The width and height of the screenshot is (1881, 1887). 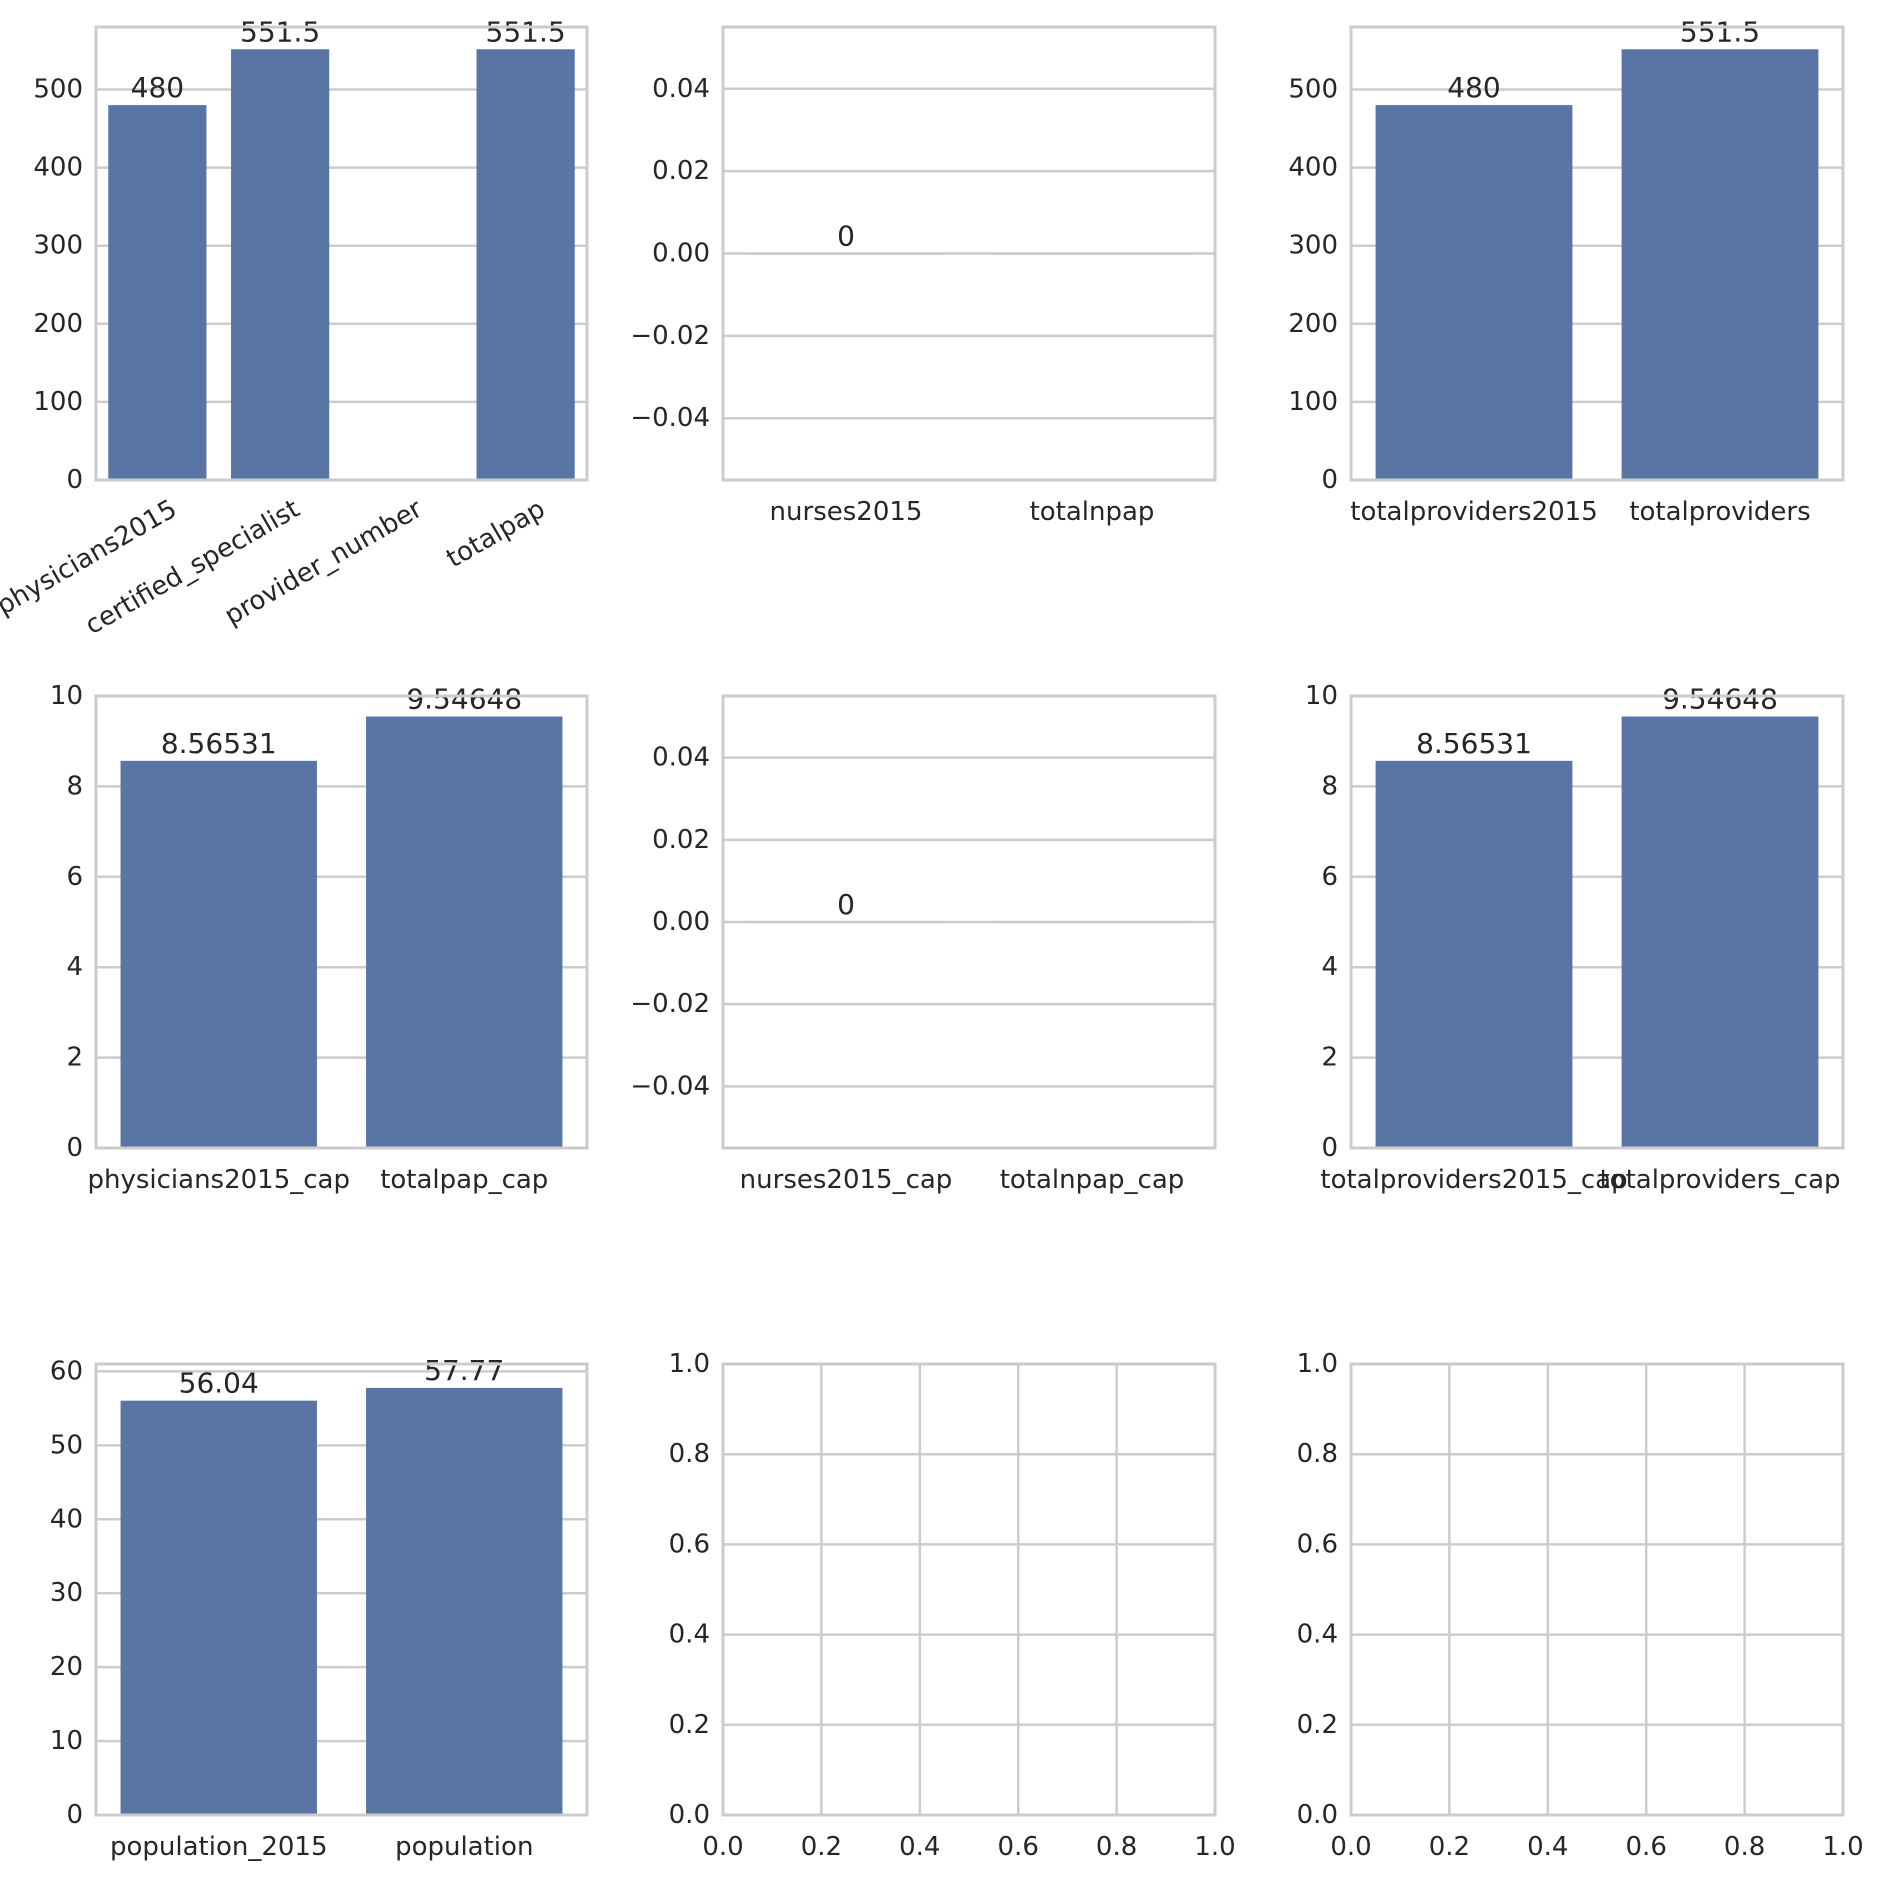 What do you see at coordinates (218, 954) in the screenshot?
I see `bar-physicians2015_cap` at bounding box center [218, 954].